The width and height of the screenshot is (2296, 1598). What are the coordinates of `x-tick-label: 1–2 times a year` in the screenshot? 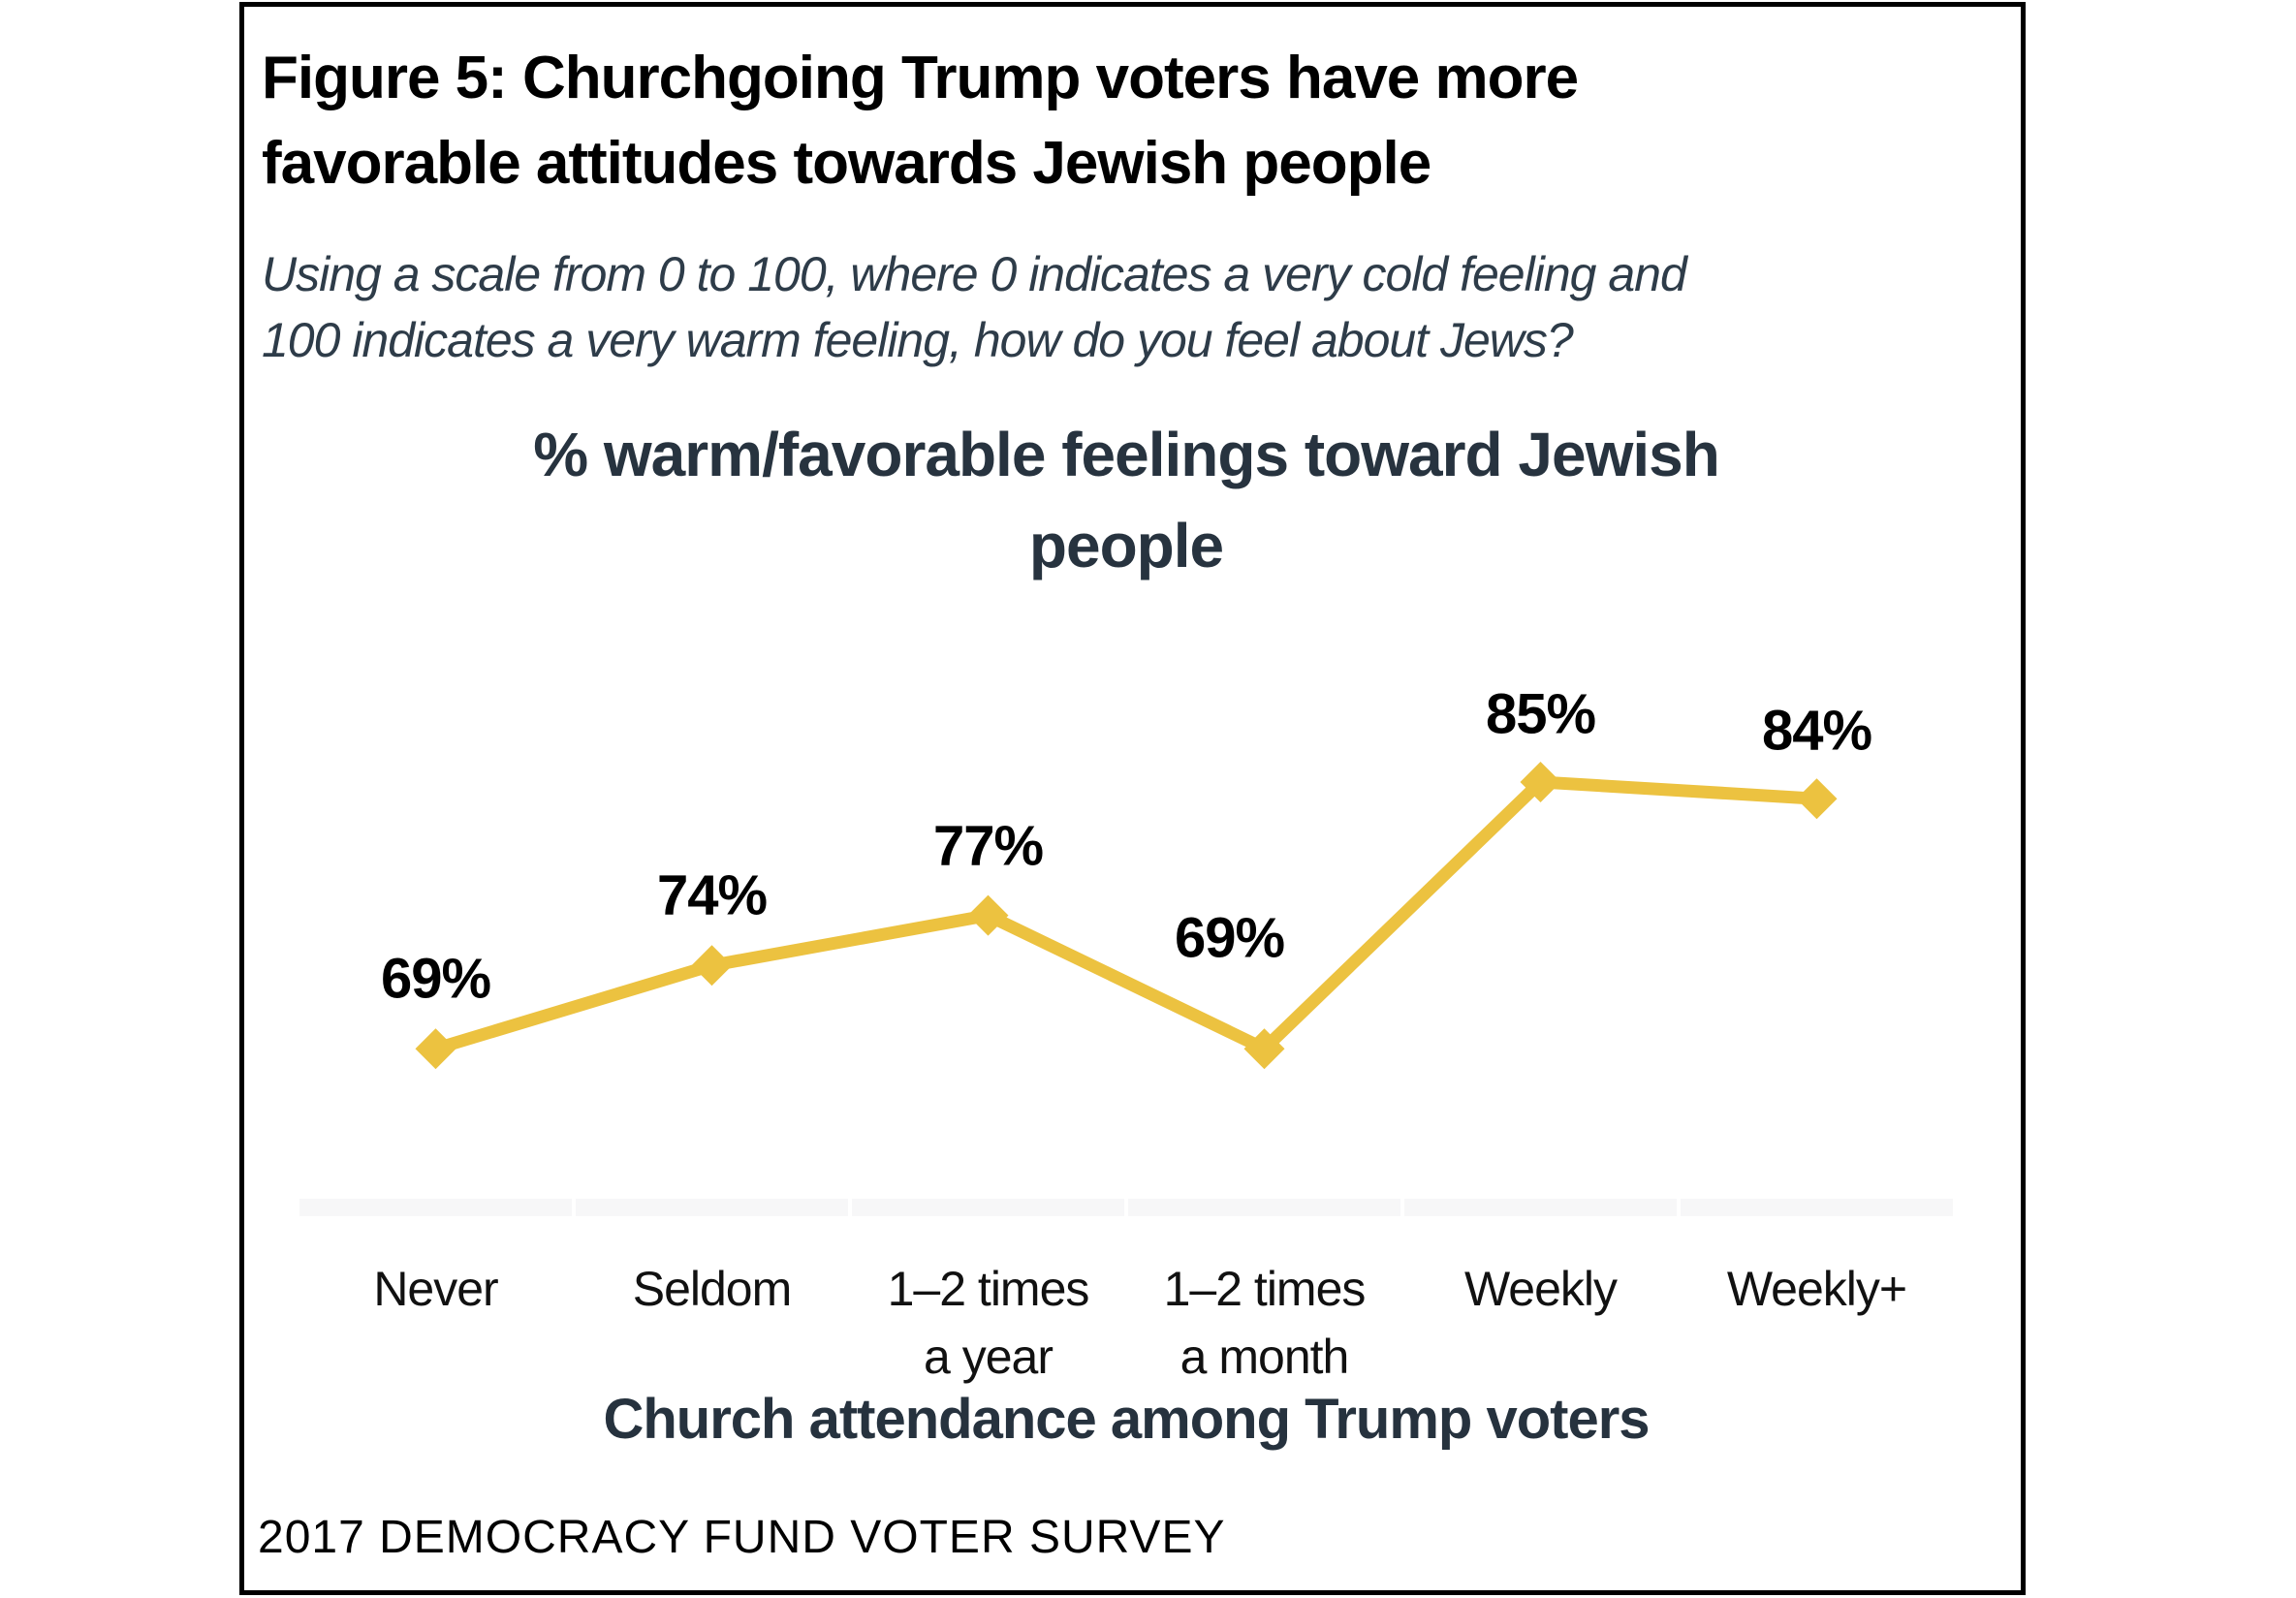 It's located at (989, 1323).